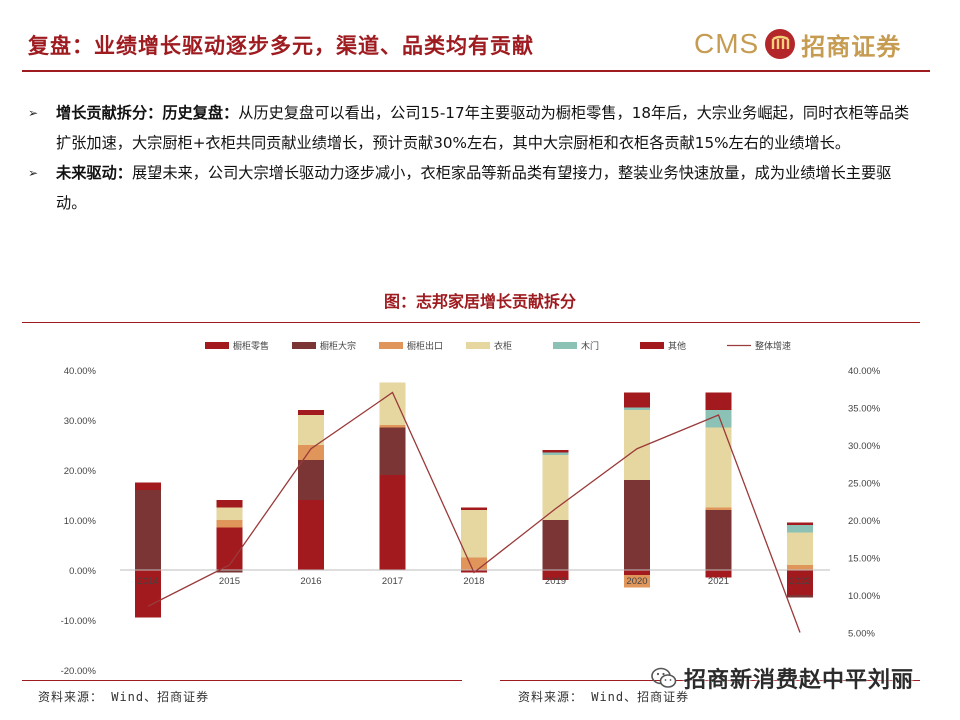 This screenshot has width=960, height=720. Describe the element at coordinates (590, 346) in the screenshot. I see `legend-label: 木门` at that location.